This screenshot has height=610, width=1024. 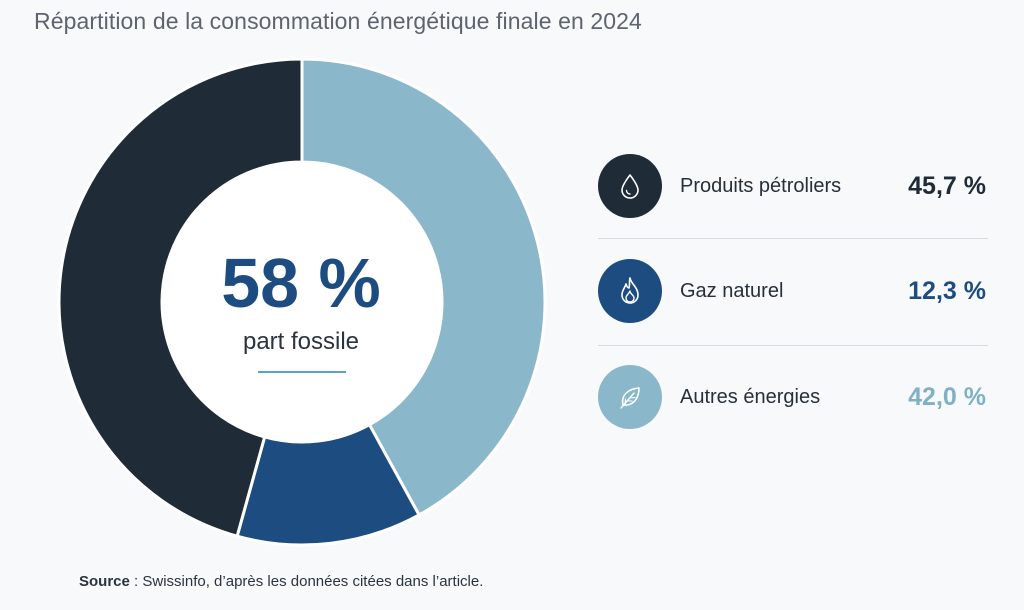 What do you see at coordinates (301, 283) in the screenshot?
I see `center-value: 58 %` at bounding box center [301, 283].